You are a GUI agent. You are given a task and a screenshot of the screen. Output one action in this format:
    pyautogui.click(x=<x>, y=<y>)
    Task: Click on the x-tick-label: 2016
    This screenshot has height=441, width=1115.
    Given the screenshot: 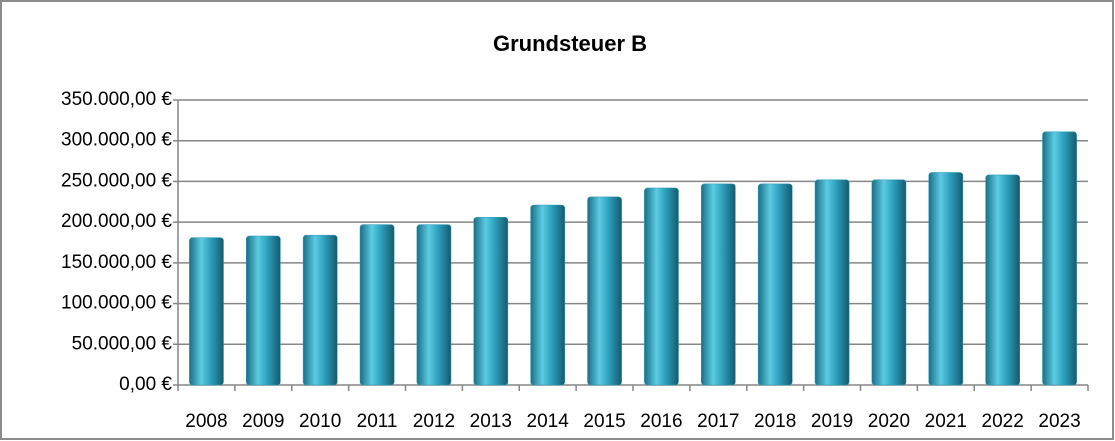 What is the action you would take?
    pyautogui.click(x=661, y=421)
    